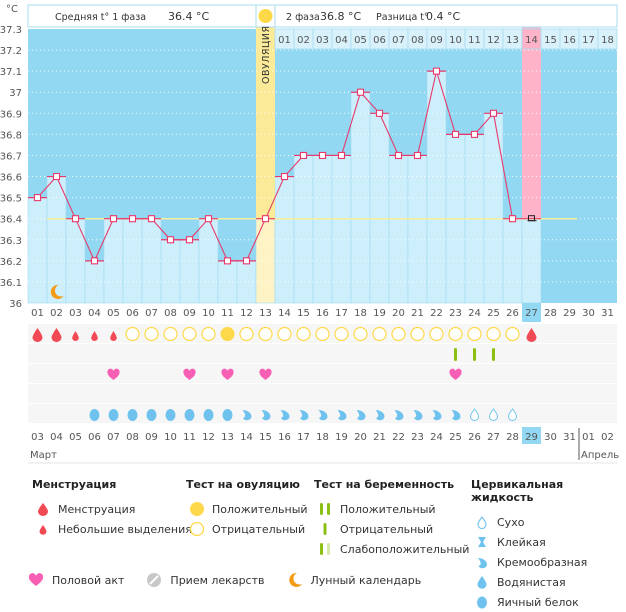  Describe the element at coordinates (417, 40) in the screenshot. I see `phase2-day-number: 08` at that location.